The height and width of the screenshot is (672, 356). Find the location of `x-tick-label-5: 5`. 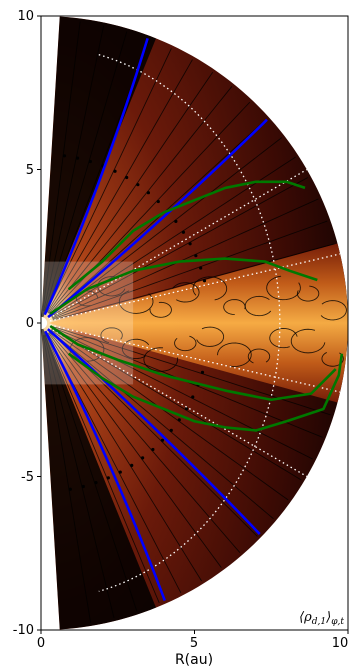

x-tick-label-5: 5 is located at coordinates (194, 643).